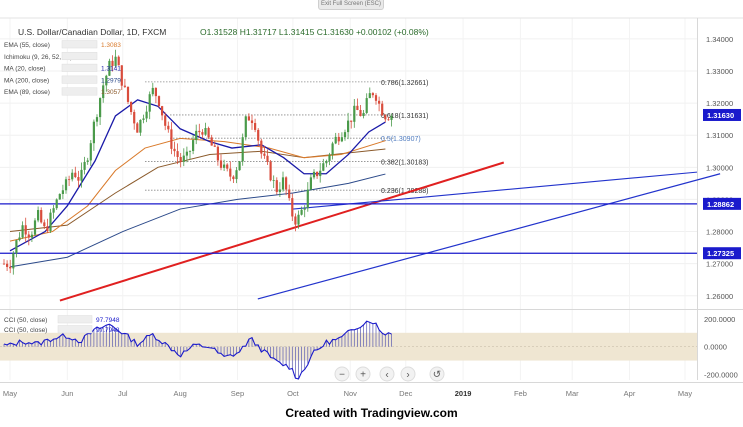 This screenshot has width=743, height=427. What do you see at coordinates (715, 347) in the screenshot?
I see `cci-tick-label: 0.0000` at bounding box center [715, 347].